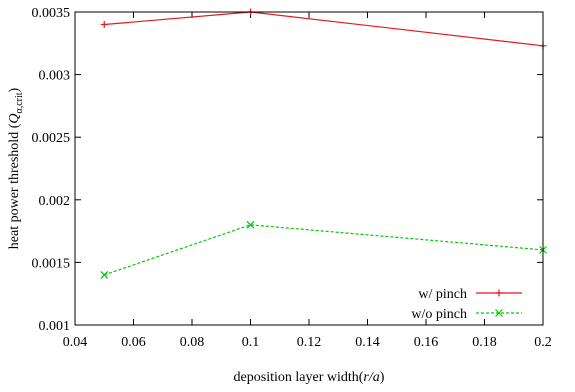 This screenshot has width=575, height=392. What do you see at coordinates (19, 102) in the screenshot?
I see `y-axis-label-subscript: α,crit` at bounding box center [19, 102].